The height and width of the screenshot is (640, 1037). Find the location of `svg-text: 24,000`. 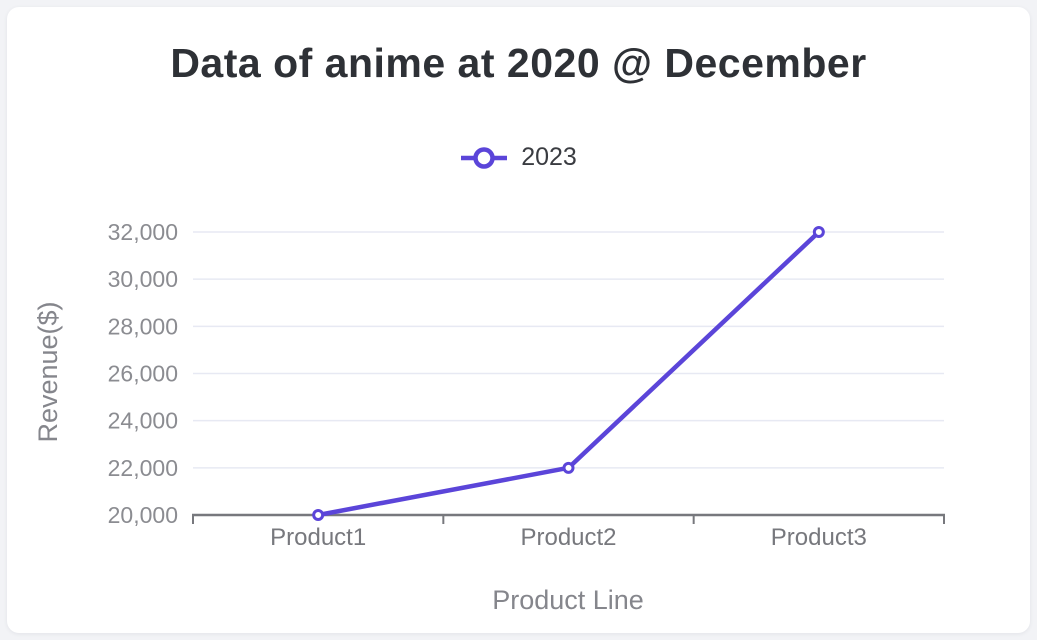

svg-text: 24,000 is located at coordinates (143, 421).